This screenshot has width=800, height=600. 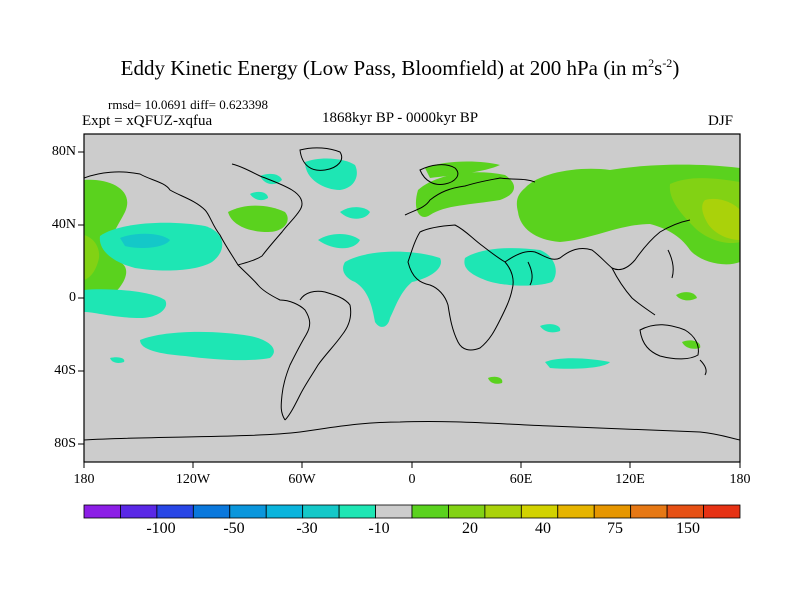 I want to click on lat-label-80s: 80S, so click(x=65, y=443).